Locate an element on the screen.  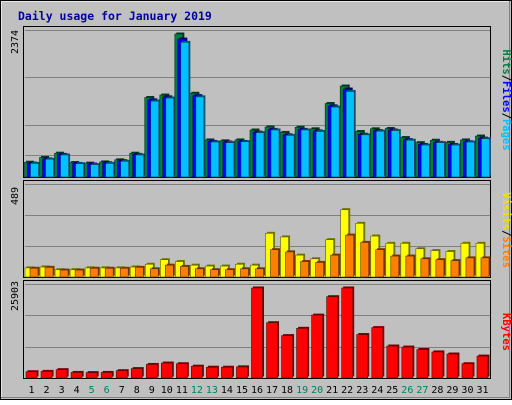
bottom-ymax-label: 25903 is located at coordinates (15, 296).